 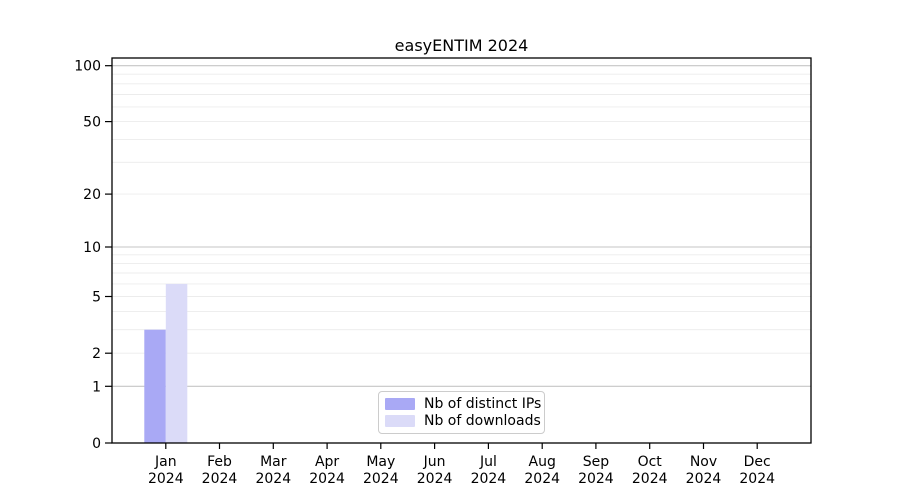 I want to click on x-tick-label-year-jul: 2024, so click(x=489, y=479).